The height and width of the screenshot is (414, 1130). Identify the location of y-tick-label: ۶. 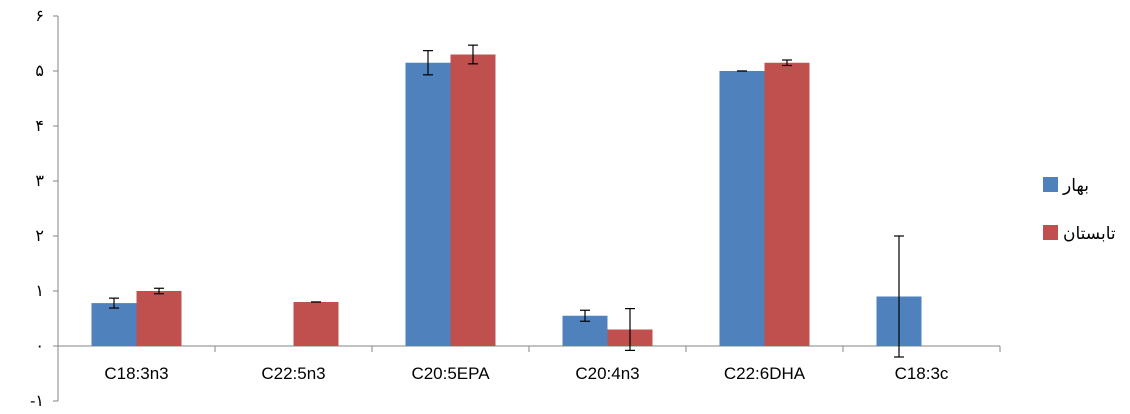
(39, 16).